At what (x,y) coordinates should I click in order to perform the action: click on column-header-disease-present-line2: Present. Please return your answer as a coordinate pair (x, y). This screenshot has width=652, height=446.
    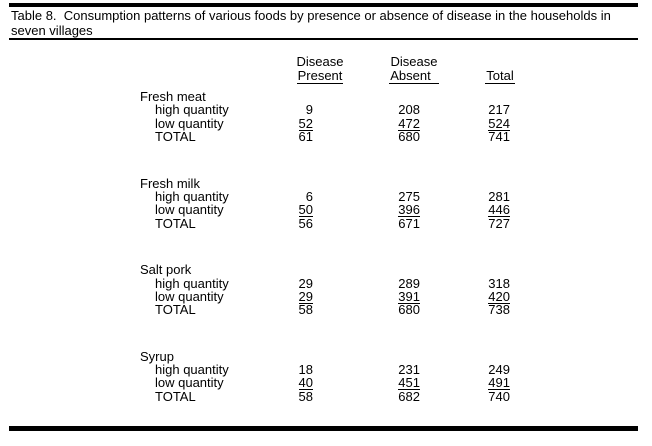
    Looking at the image, I should click on (320, 75).